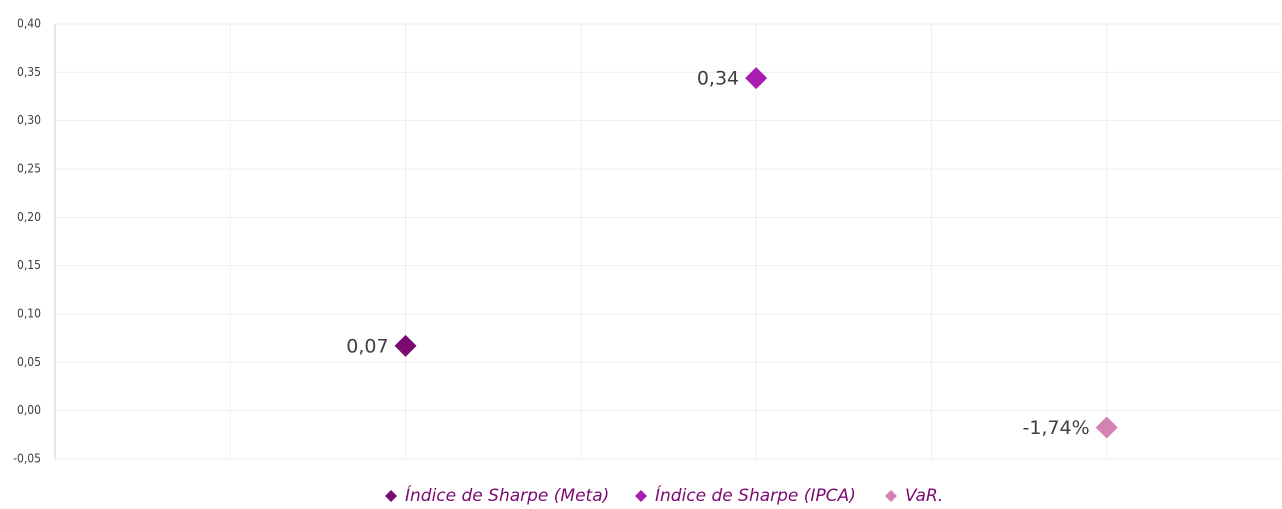  What do you see at coordinates (29, 120) in the screenshot?
I see `y-tick-label: 0,30` at bounding box center [29, 120].